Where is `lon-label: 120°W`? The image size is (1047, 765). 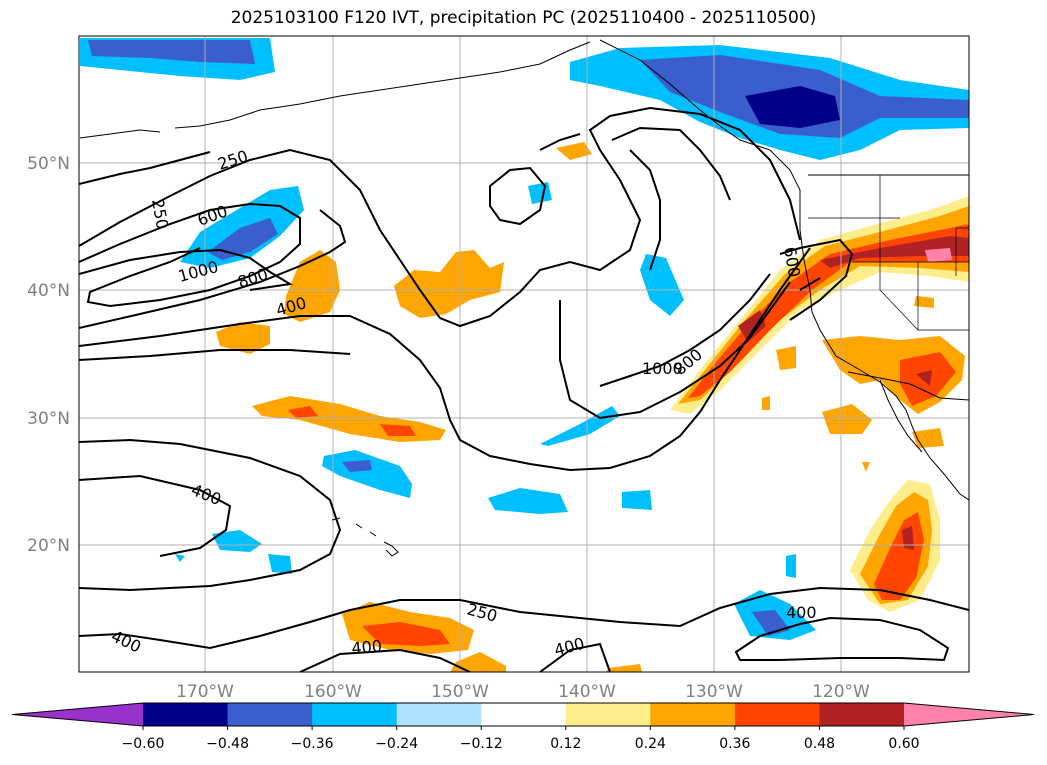 lon-label: 120°W is located at coordinates (841, 692).